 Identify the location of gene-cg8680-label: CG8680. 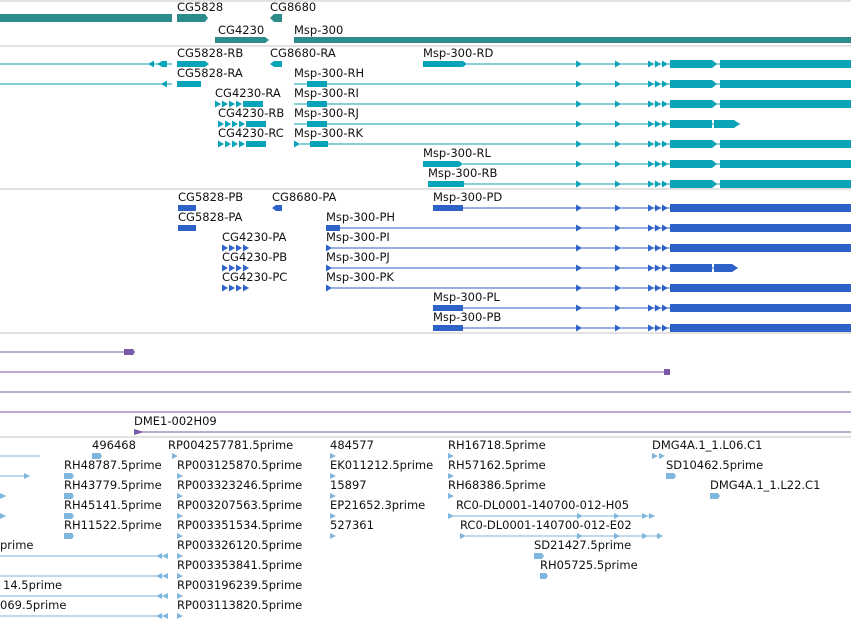
(293, 7).